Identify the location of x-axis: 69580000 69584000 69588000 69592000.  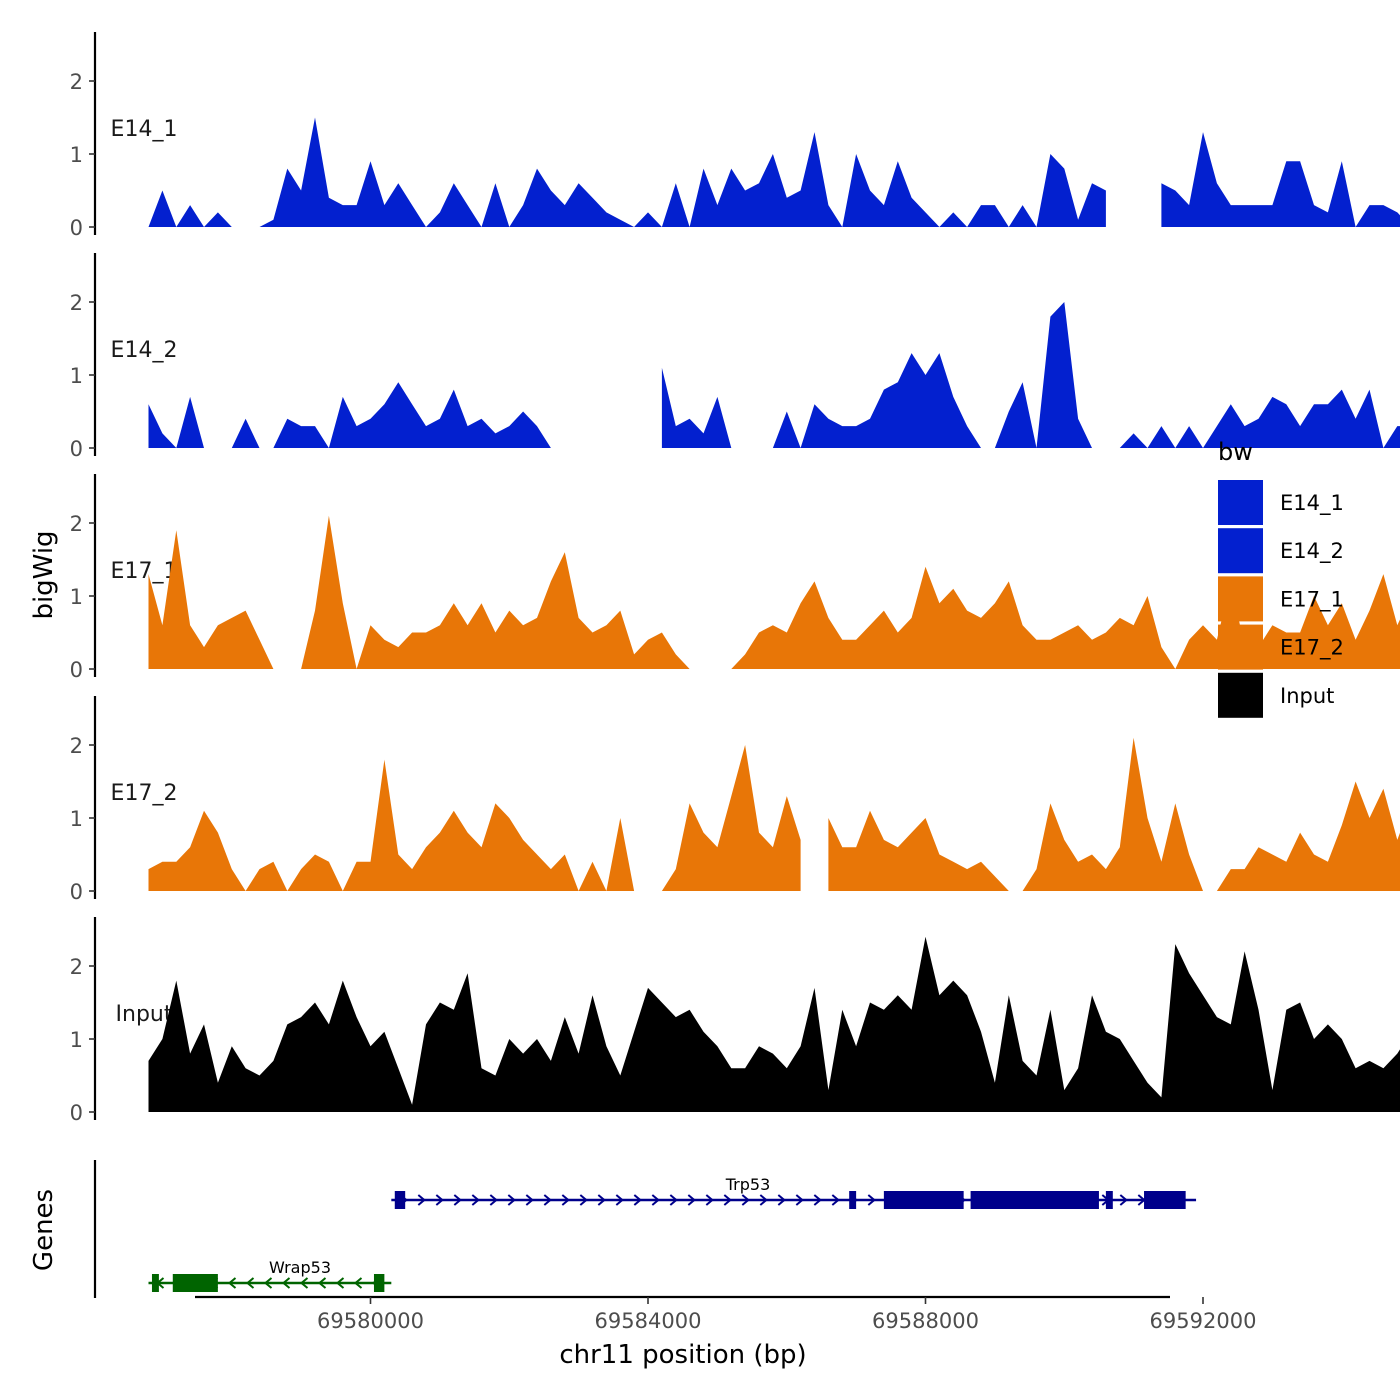
(726, 1314).